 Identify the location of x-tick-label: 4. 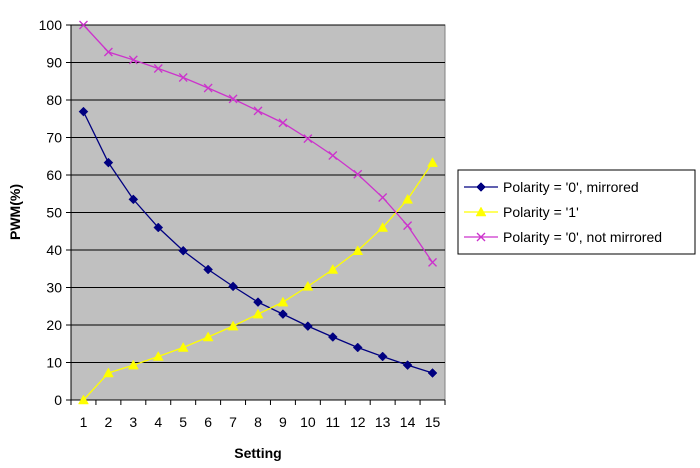
(158, 422).